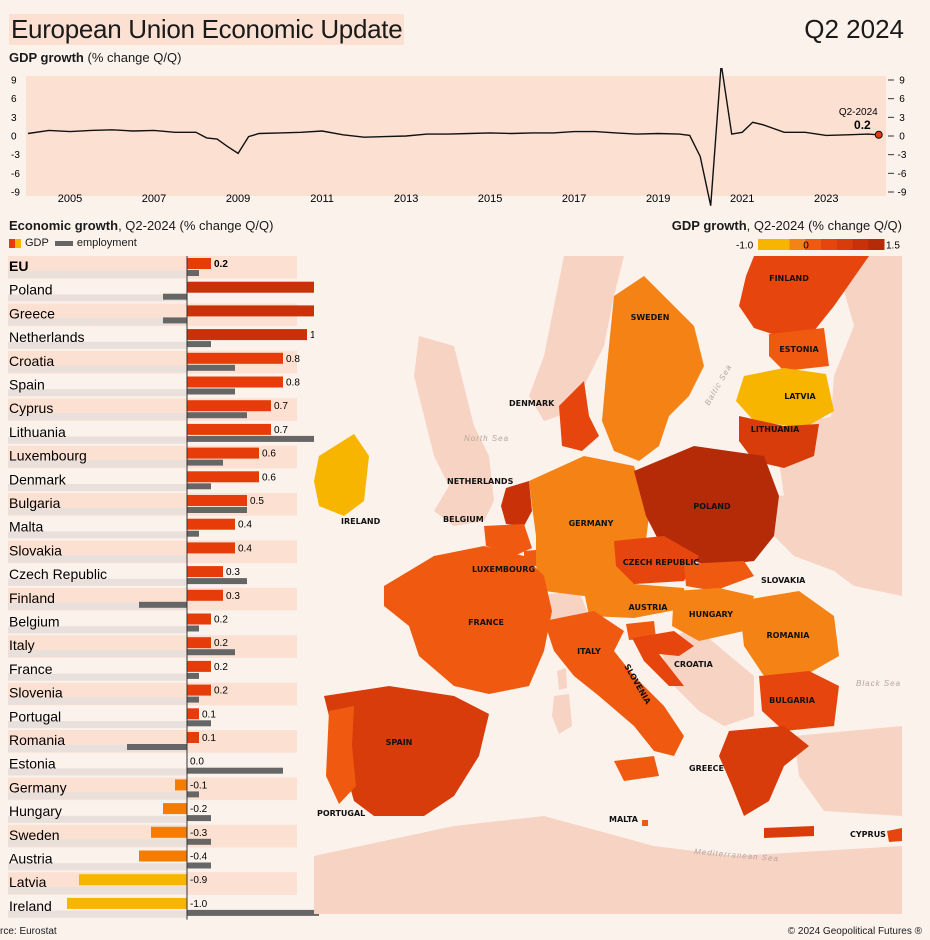 This screenshot has height=940, width=930. I want to click on map-ireland, so click(341, 475).